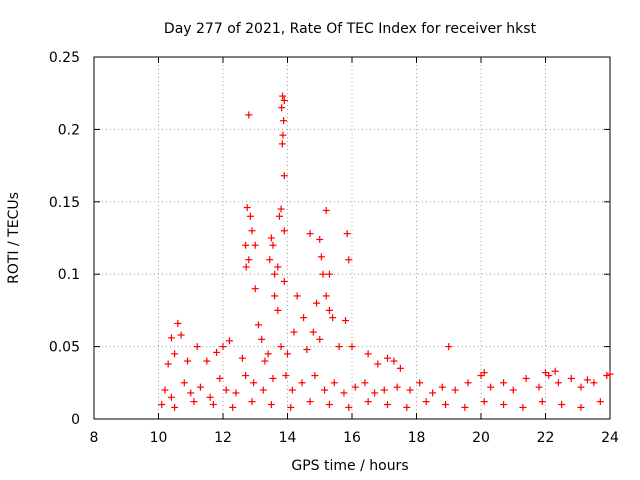  I want to click on x-tick-label: 18, so click(417, 438).